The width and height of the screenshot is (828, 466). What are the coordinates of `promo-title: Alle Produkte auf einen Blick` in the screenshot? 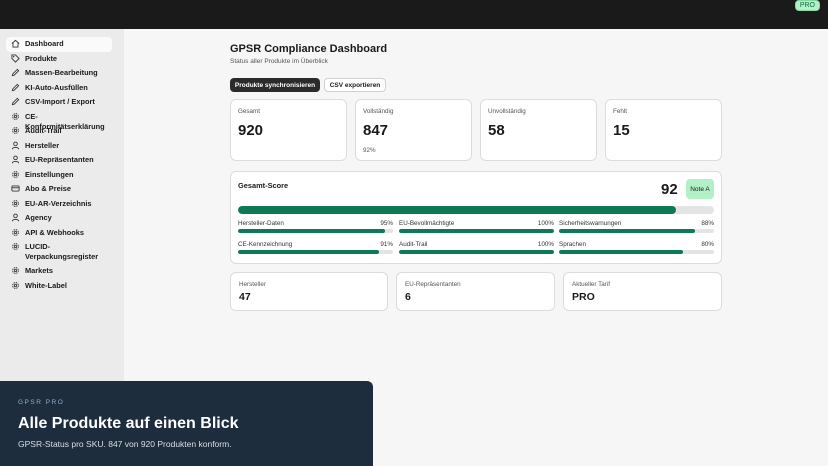 It's located at (128, 423).